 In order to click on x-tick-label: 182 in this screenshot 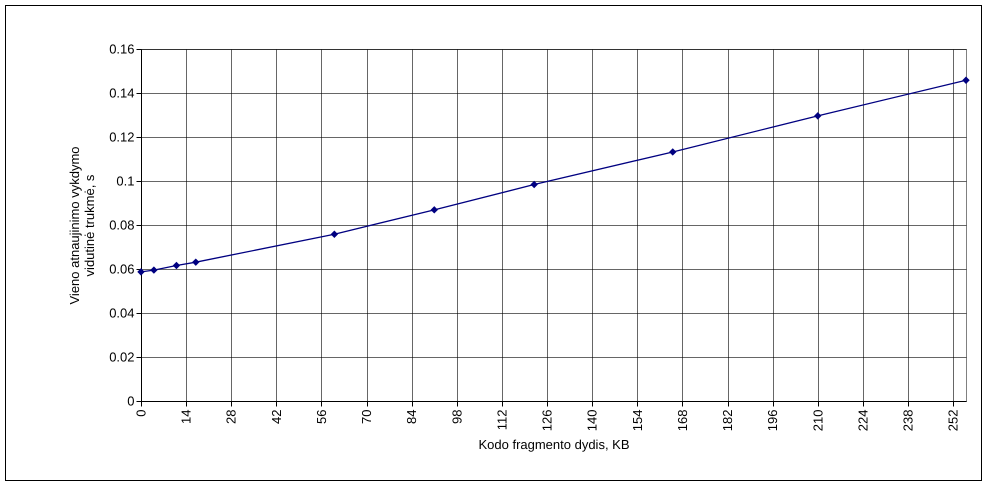, I will do `click(728, 421)`.